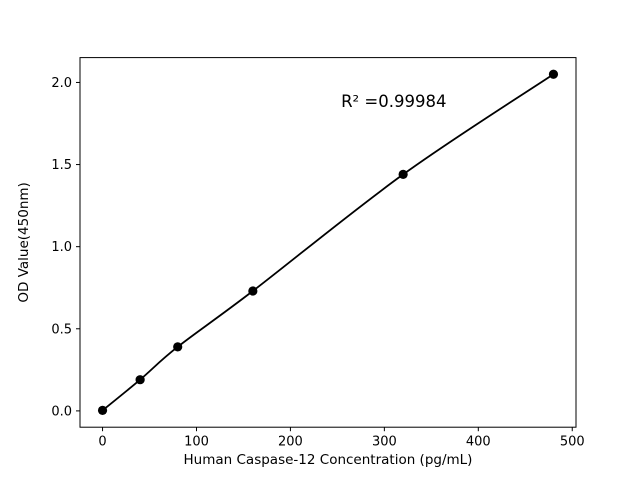 The image size is (640, 480). What do you see at coordinates (290, 442) in the screenshot?
I see `x-tick-label: 200` at bounding box center [290, 442].